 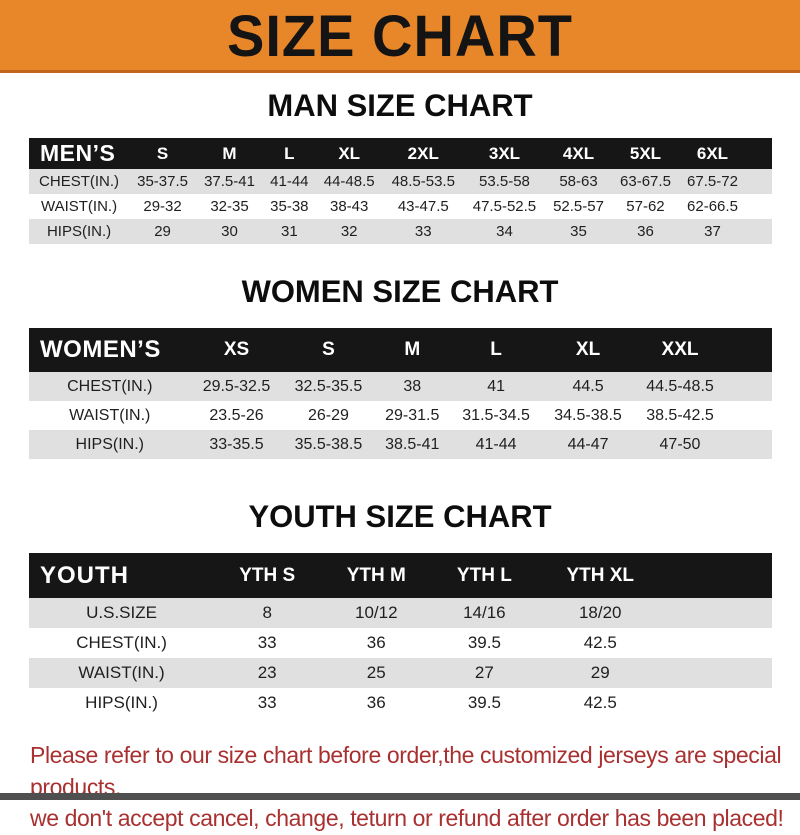 I want to click on size-column-header: YTH L, so click(x=484, y=575).